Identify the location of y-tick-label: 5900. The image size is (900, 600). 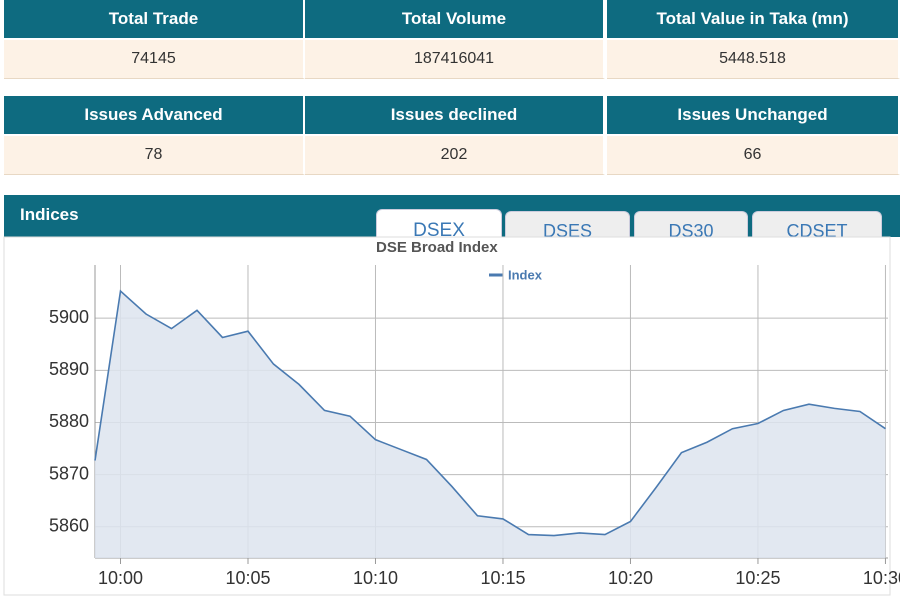
(69, 317).